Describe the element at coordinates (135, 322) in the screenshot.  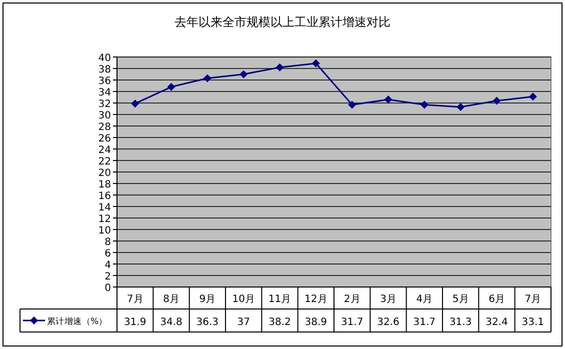
I see `data-label: 31.9` at that location.